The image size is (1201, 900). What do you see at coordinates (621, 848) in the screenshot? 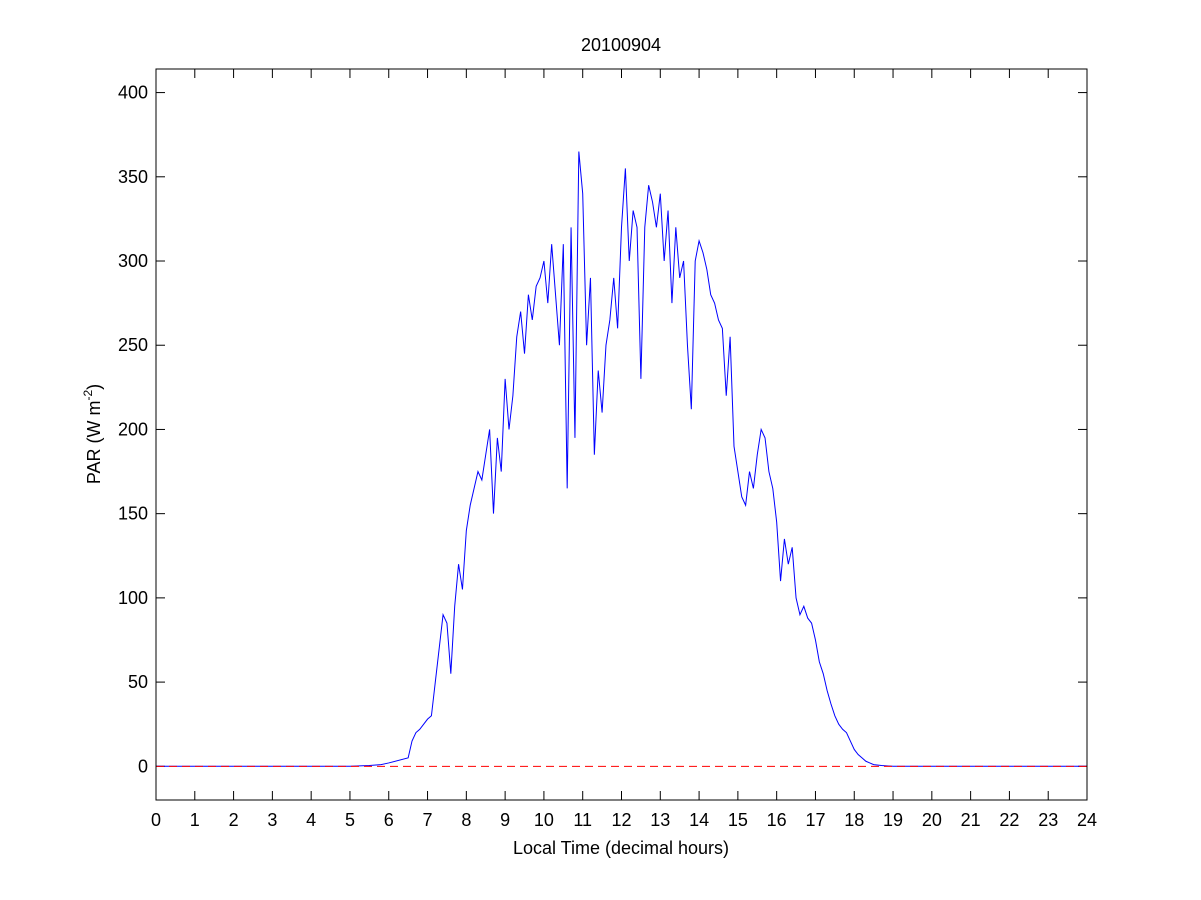
I see `x-axis-label: Local Time (decimal hours)` at bounding box center [621, 848].